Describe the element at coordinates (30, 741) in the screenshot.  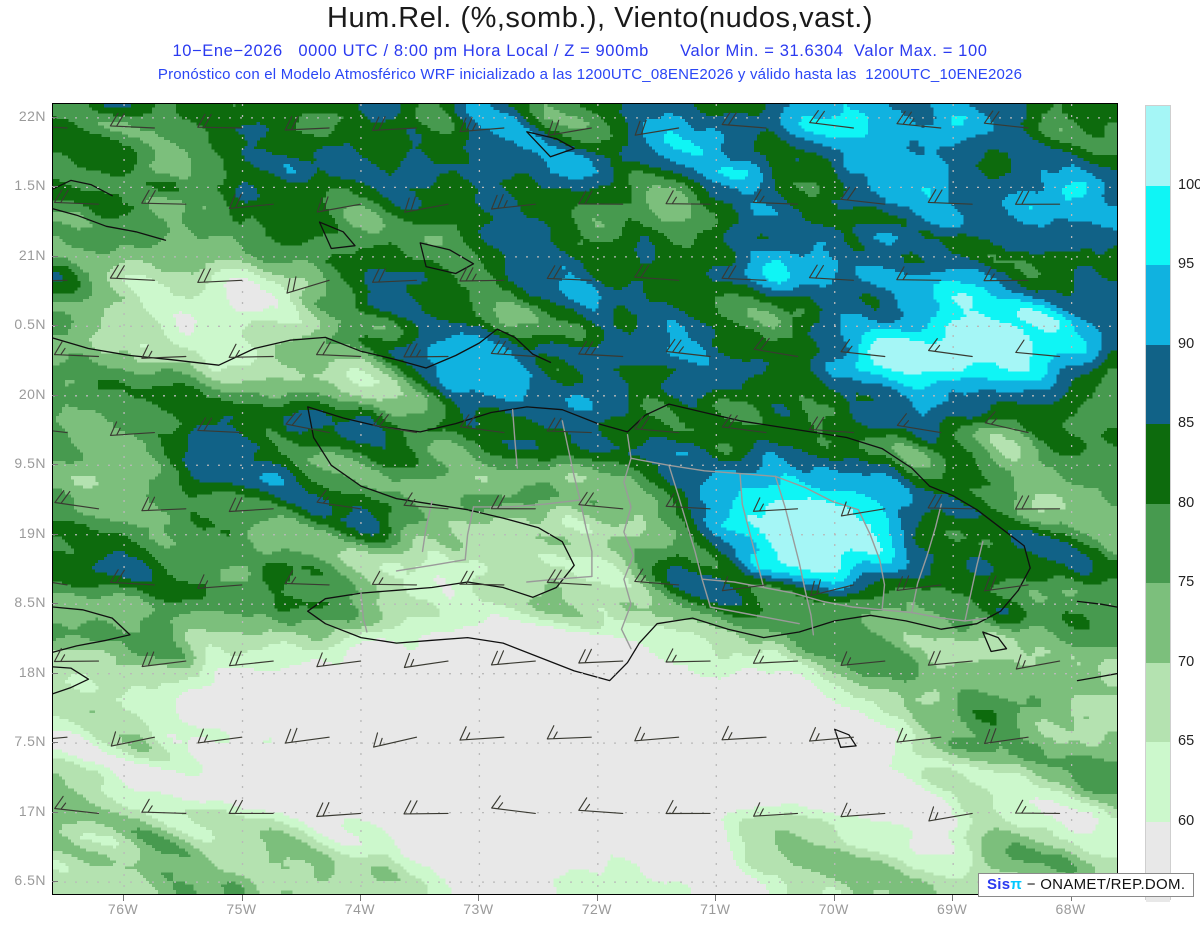
I see `lat-tick-label: 7.5N` at that location.